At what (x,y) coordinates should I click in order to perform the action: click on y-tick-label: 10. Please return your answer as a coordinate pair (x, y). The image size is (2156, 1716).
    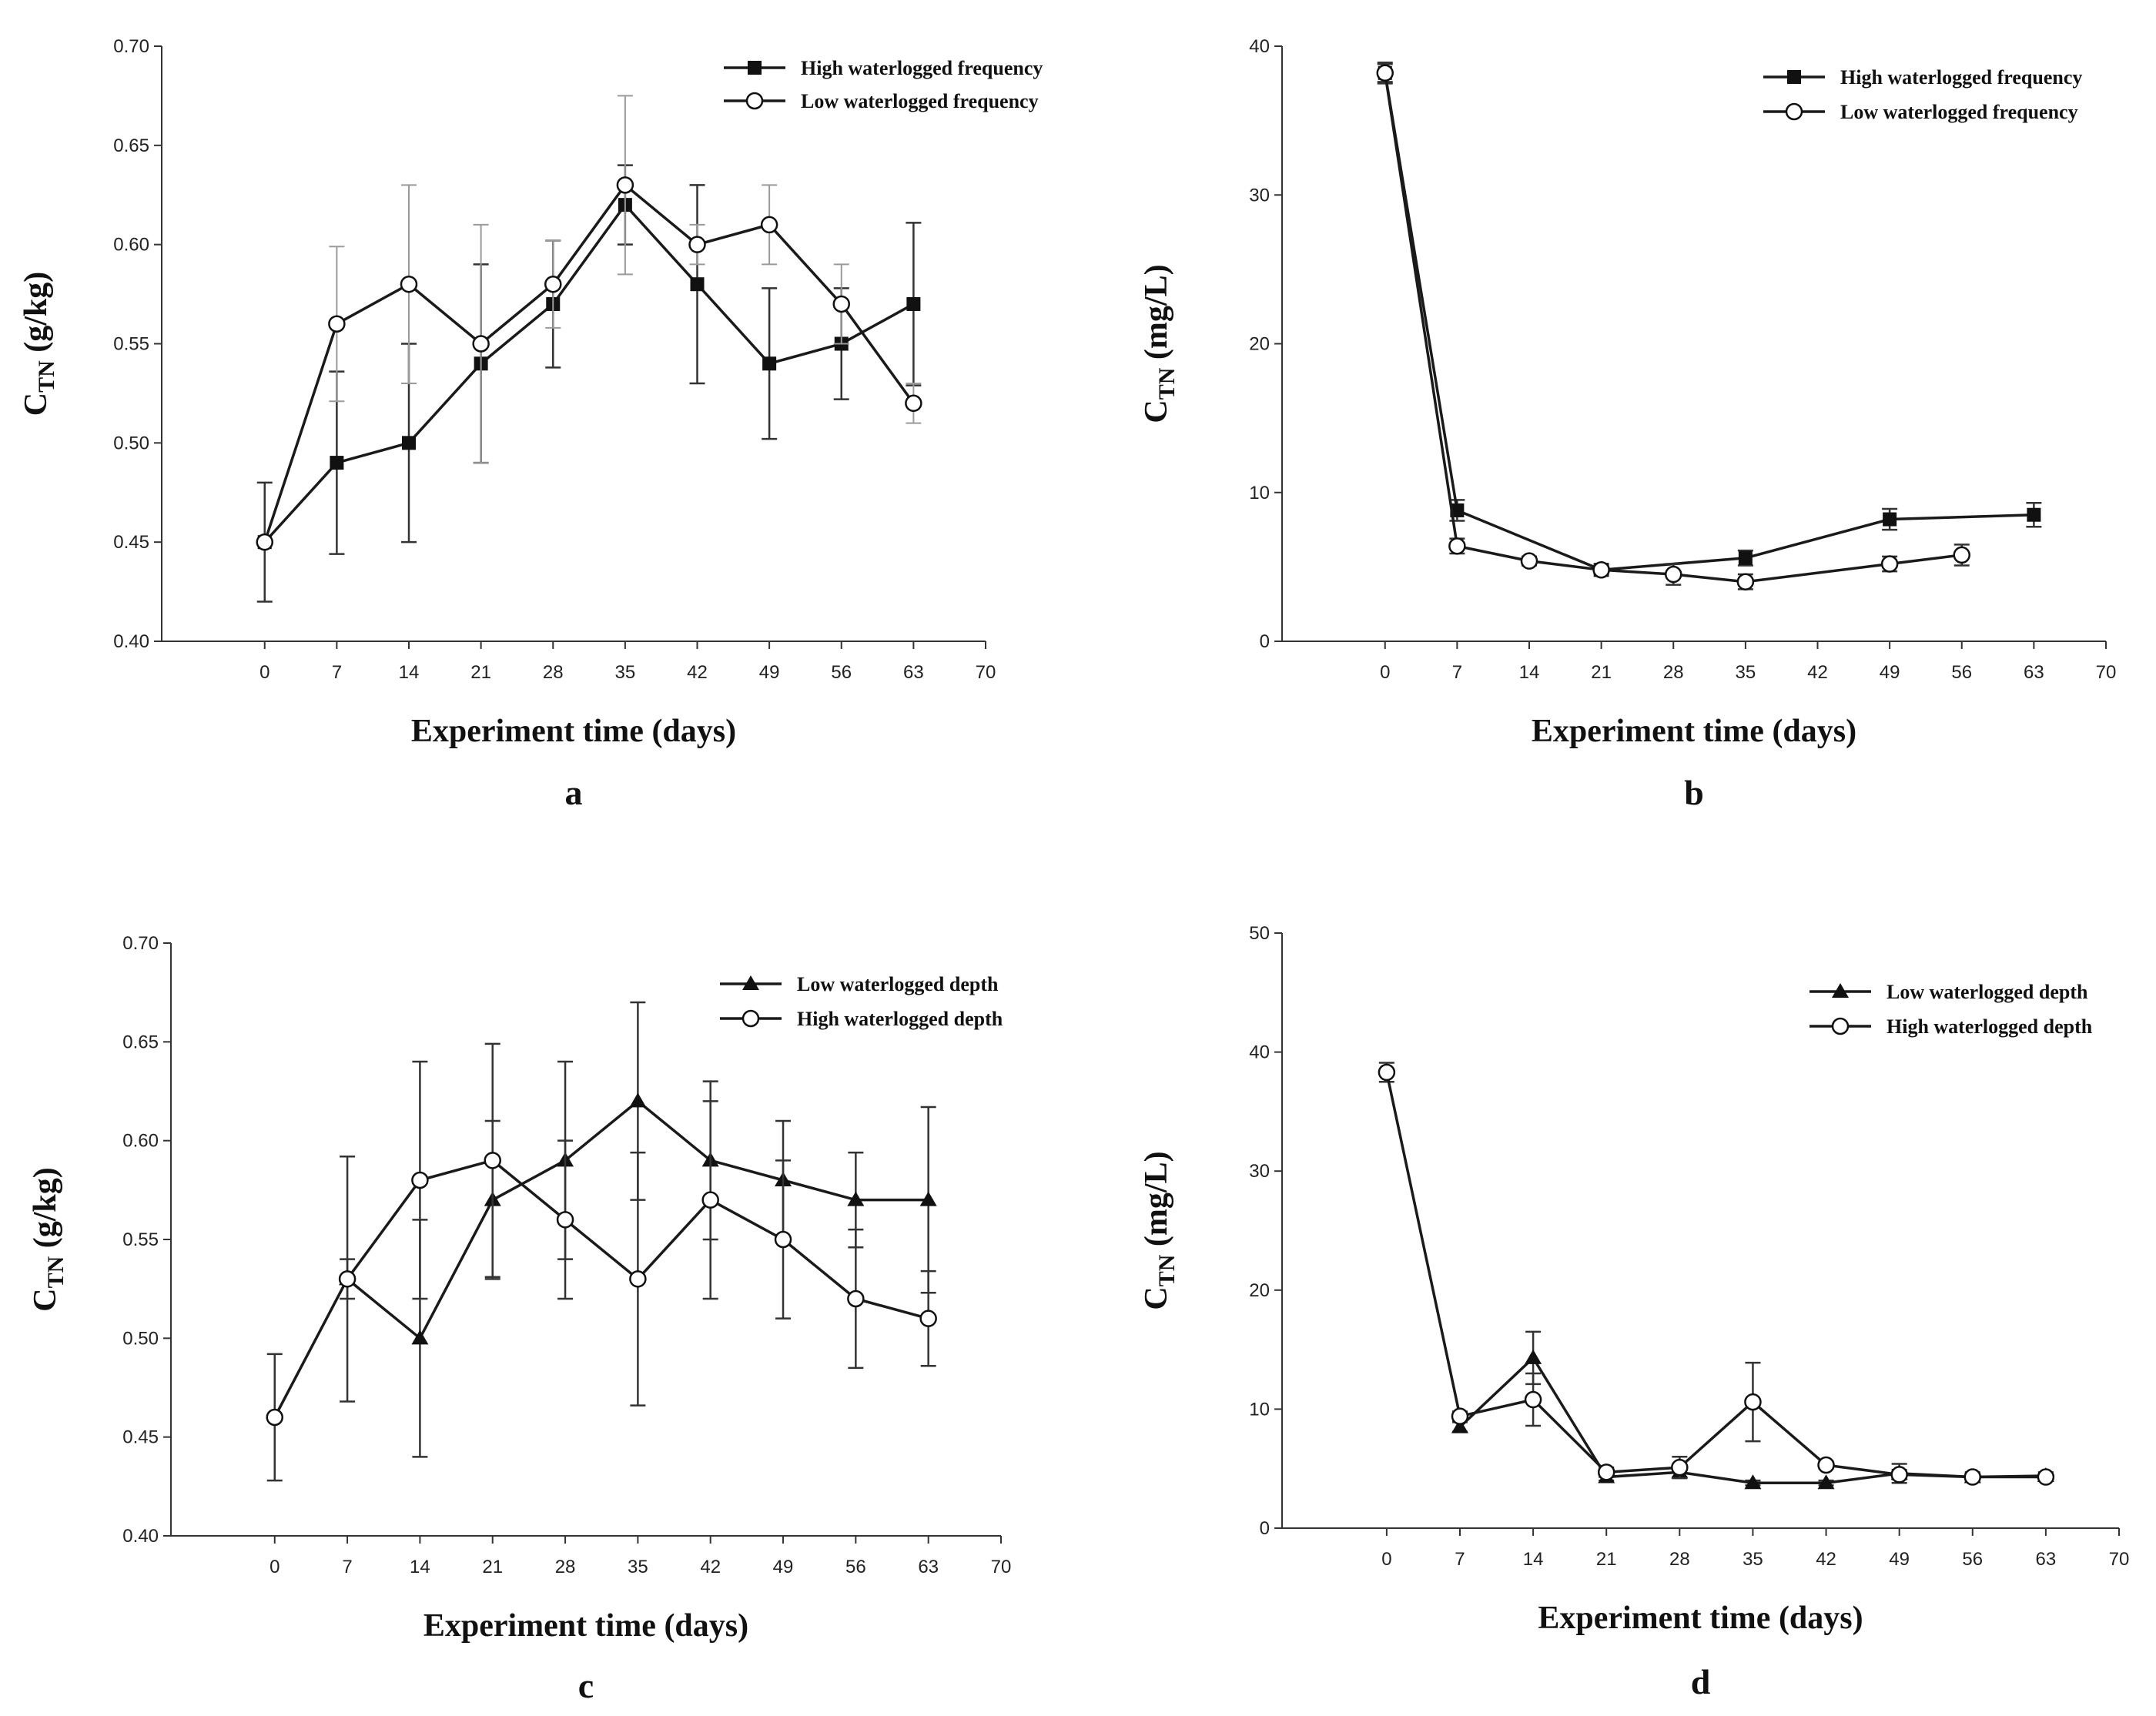
    Looking at the image, I should click on (1259, 1409).